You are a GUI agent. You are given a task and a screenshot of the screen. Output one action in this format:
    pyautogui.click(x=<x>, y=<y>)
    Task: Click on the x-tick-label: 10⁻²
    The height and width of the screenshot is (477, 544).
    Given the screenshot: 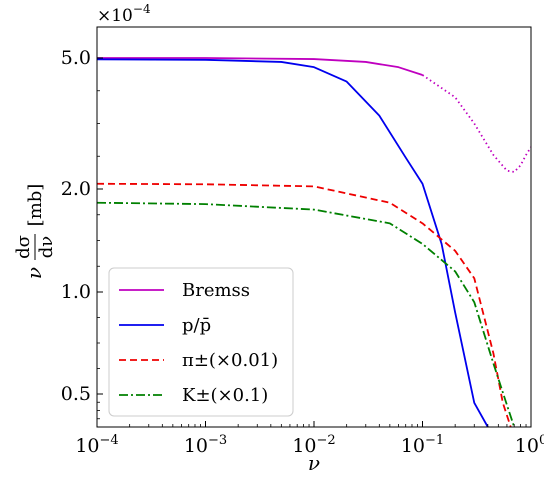 What is the action you would take?
    pyautogui.click(x=313, y=445)
    